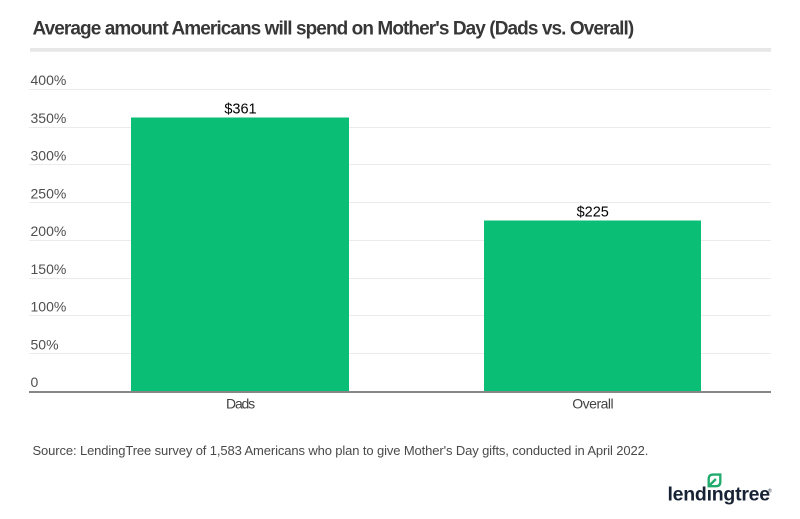 Image resolution: width=800 pixels, height=519 pixels. I want to click on svg-text: 100%, so click(49, 307).